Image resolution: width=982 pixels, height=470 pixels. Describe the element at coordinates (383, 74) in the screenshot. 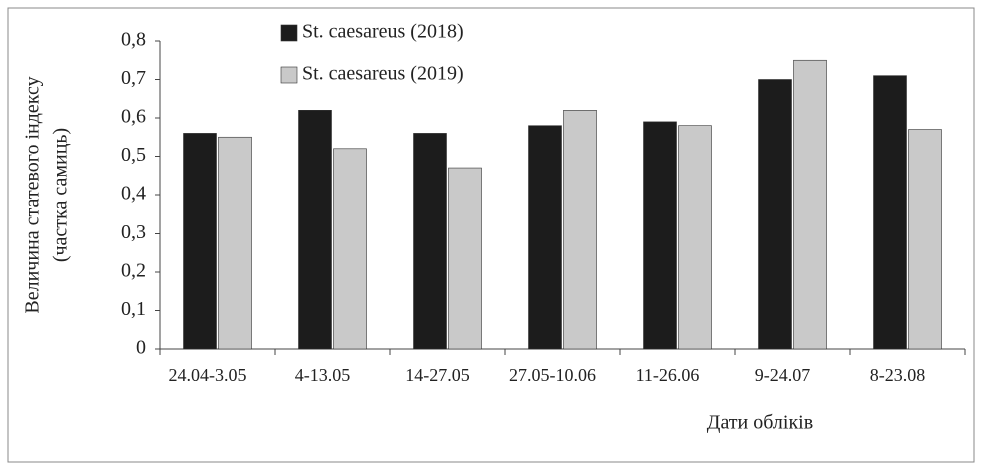

I see `legend-label: St. caesareus (2019)` at that location.